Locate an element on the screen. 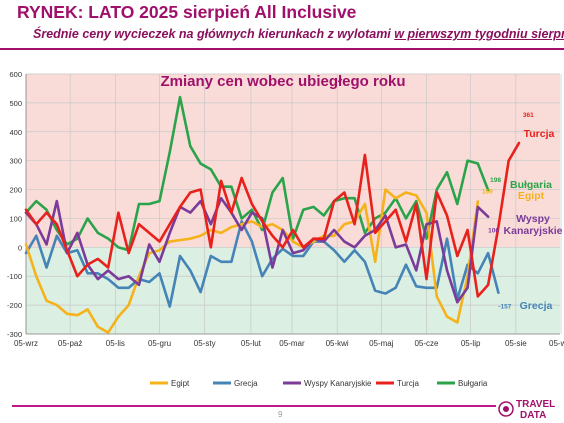 The height and width of the screenshot is (423, 564). y-tick-label: -200 is located at coordinates (14, 305).